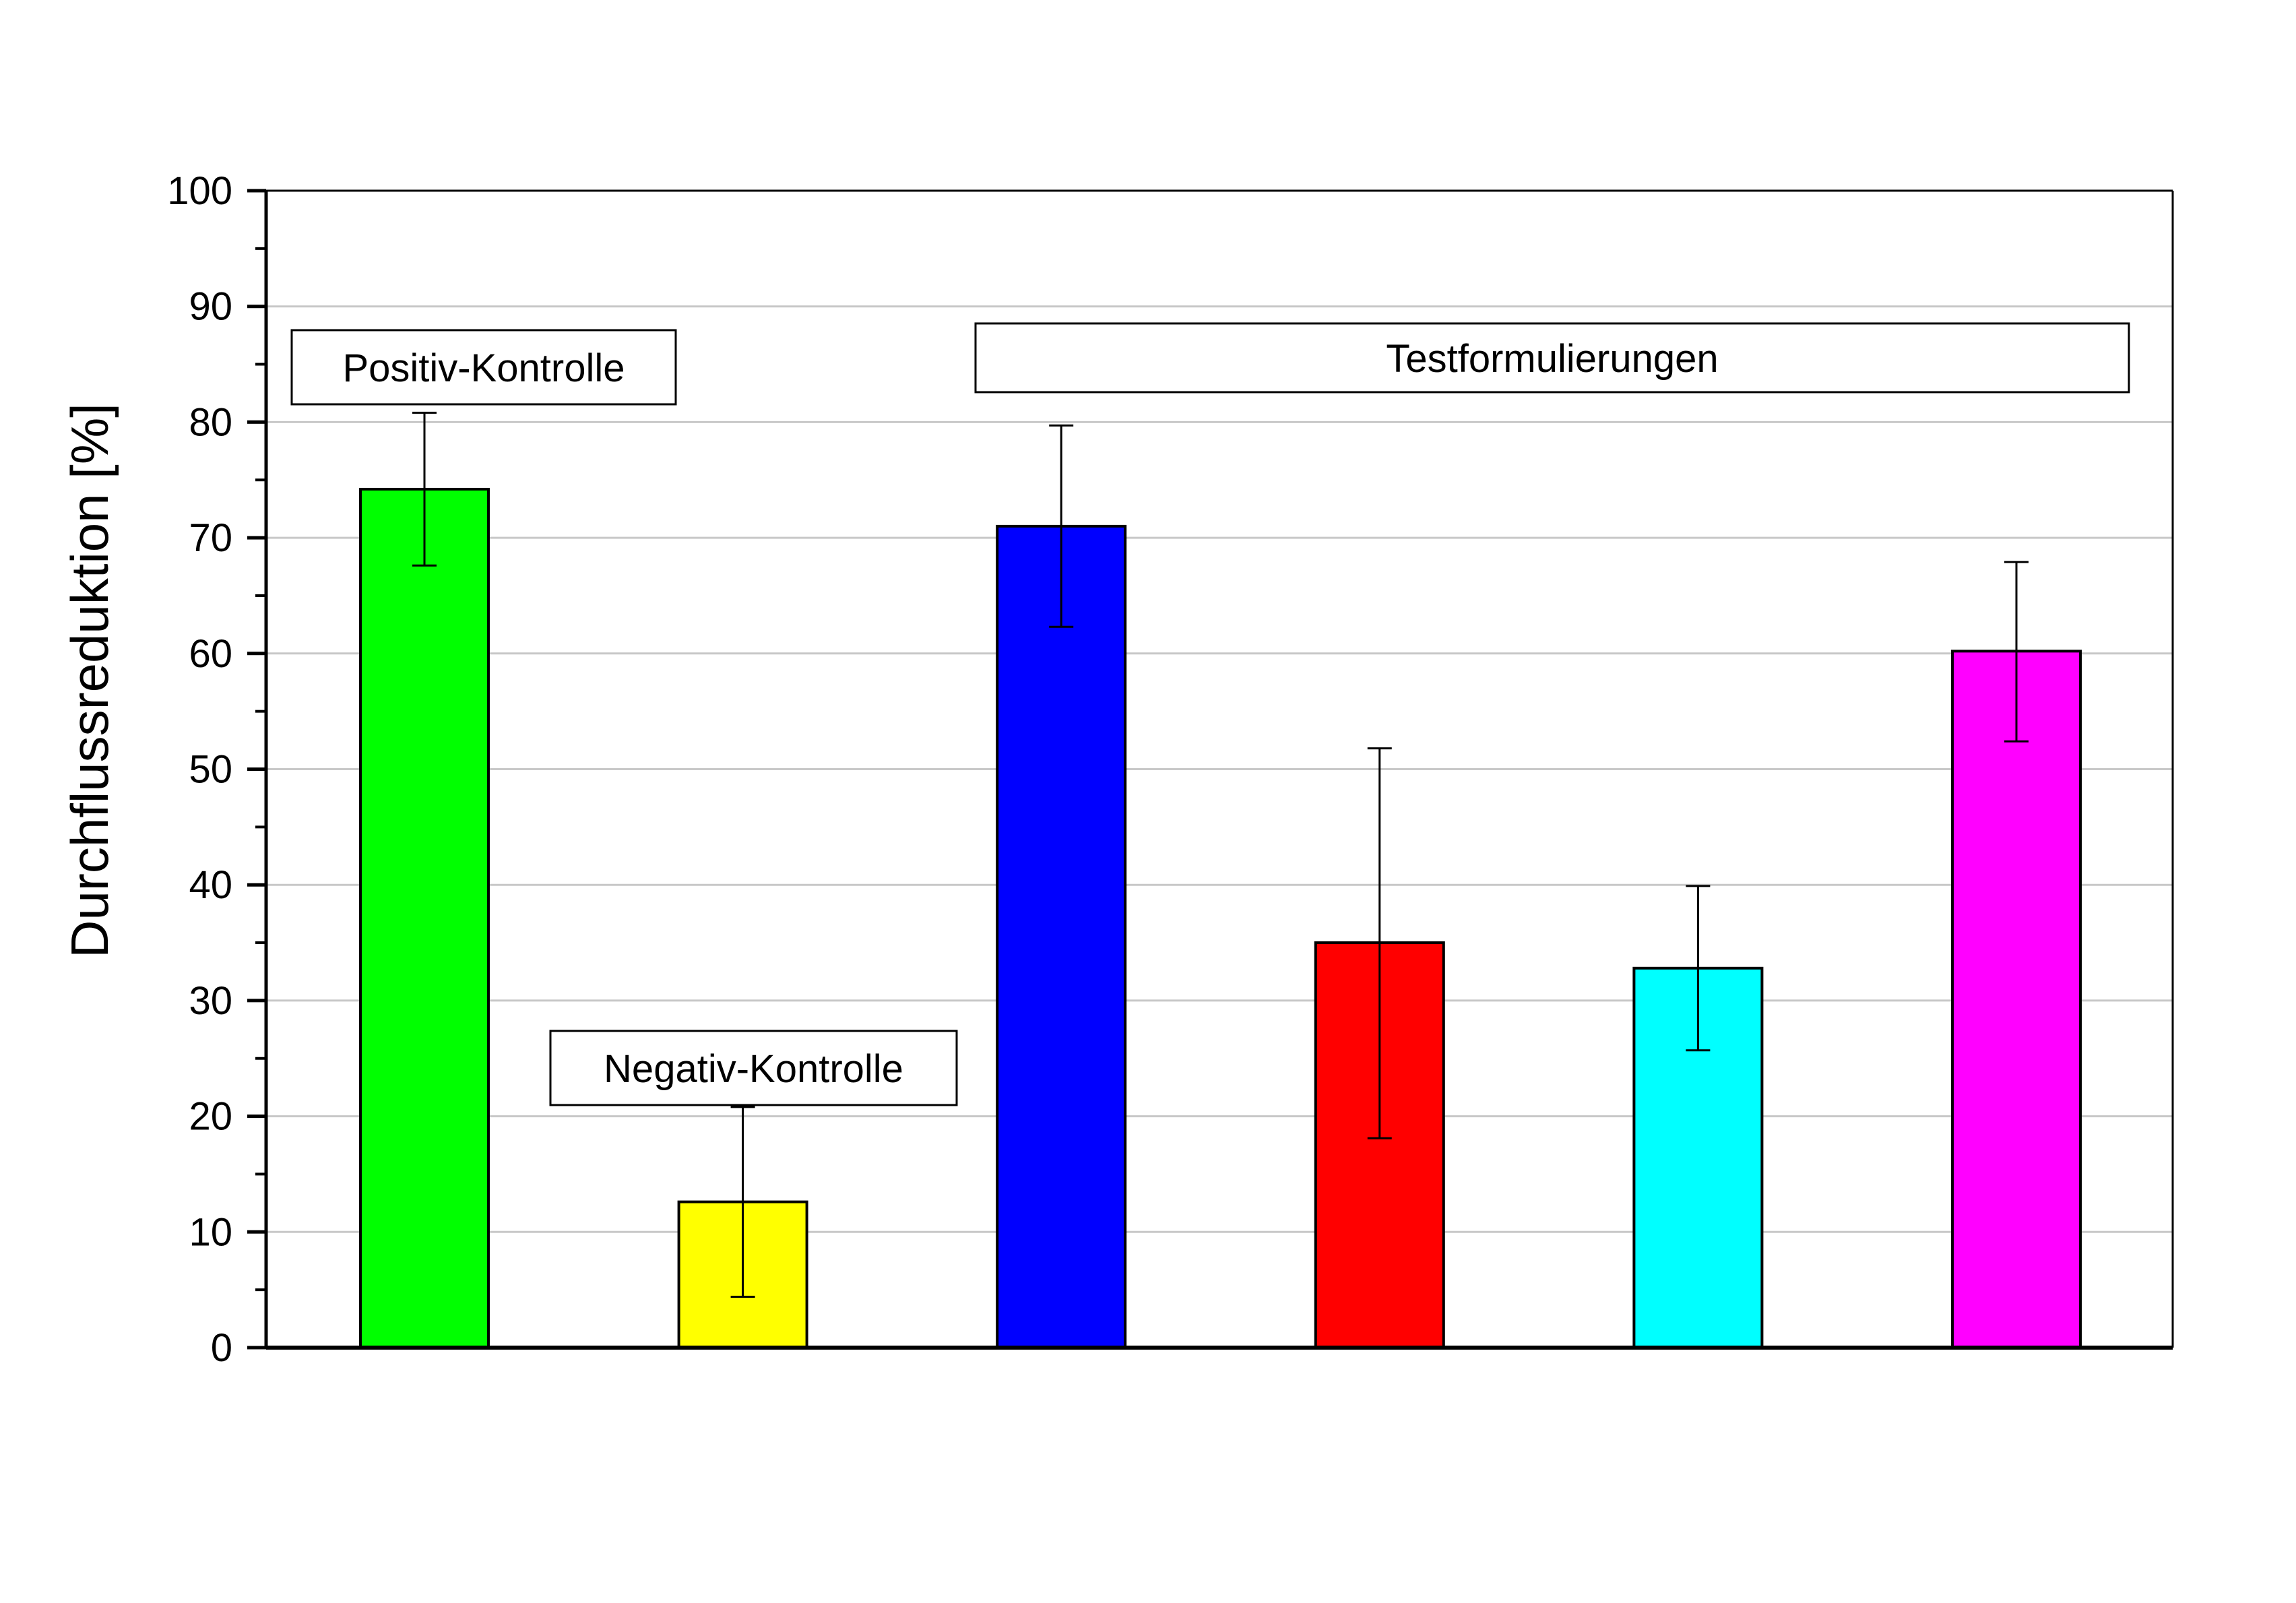 The image size is (2296, 1603). Describe the element at coordinates (210, 770) in the screenshot. I see `y-tick-label: 50` at that location.